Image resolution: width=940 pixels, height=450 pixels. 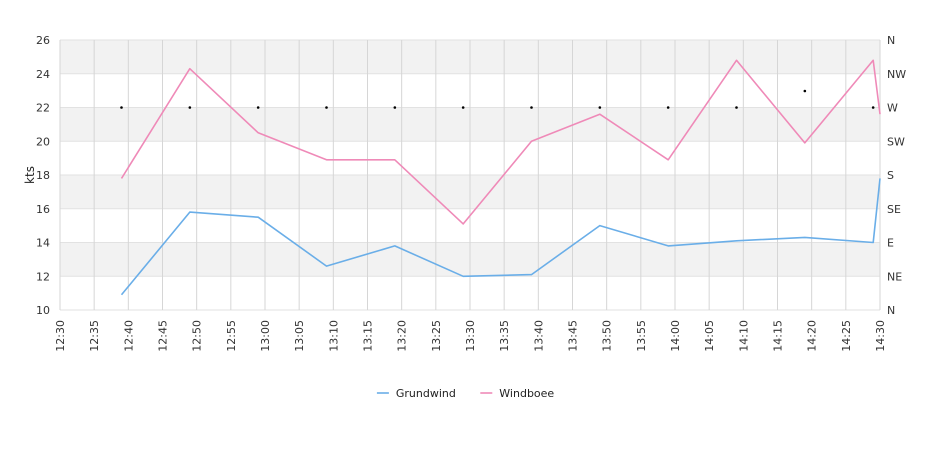 What do you see at coordinates (890, 175) in the screenshot?
I see `direction-tick-label: S` at bounding box center [890, 175].